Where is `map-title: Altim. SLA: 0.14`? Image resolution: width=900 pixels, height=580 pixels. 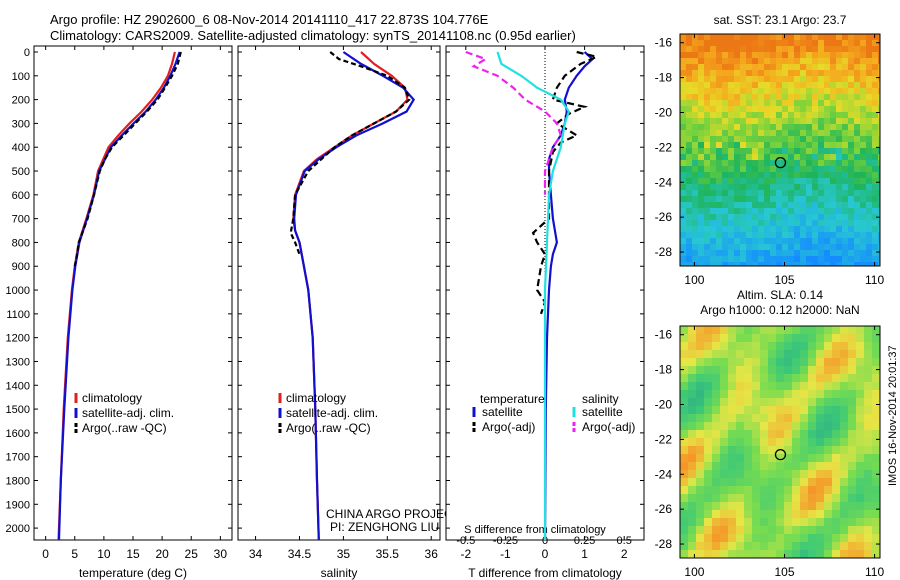 map-title: Altim. SLA: 0.14 is located at coordinates (780, 295).